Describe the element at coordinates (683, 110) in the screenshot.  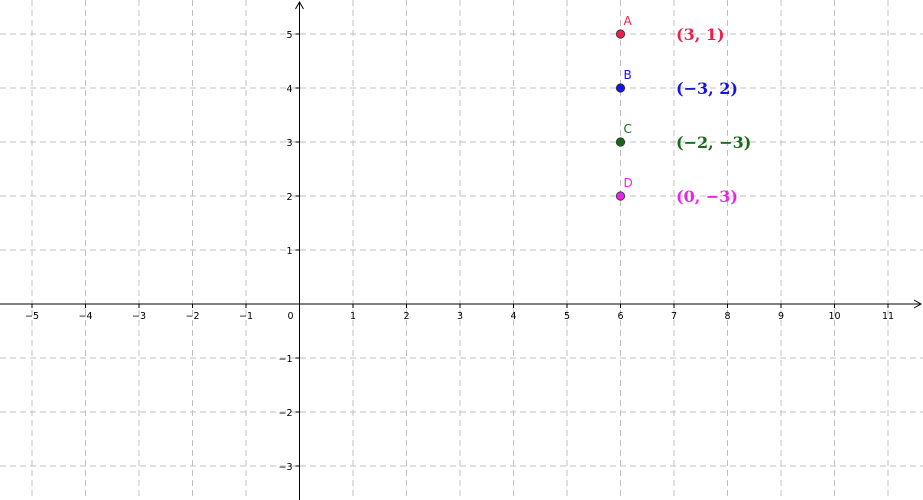
I see `points-layer: A (3, 1) B (−3, 2) C (−2, −3) D (0, −3)` at that location.